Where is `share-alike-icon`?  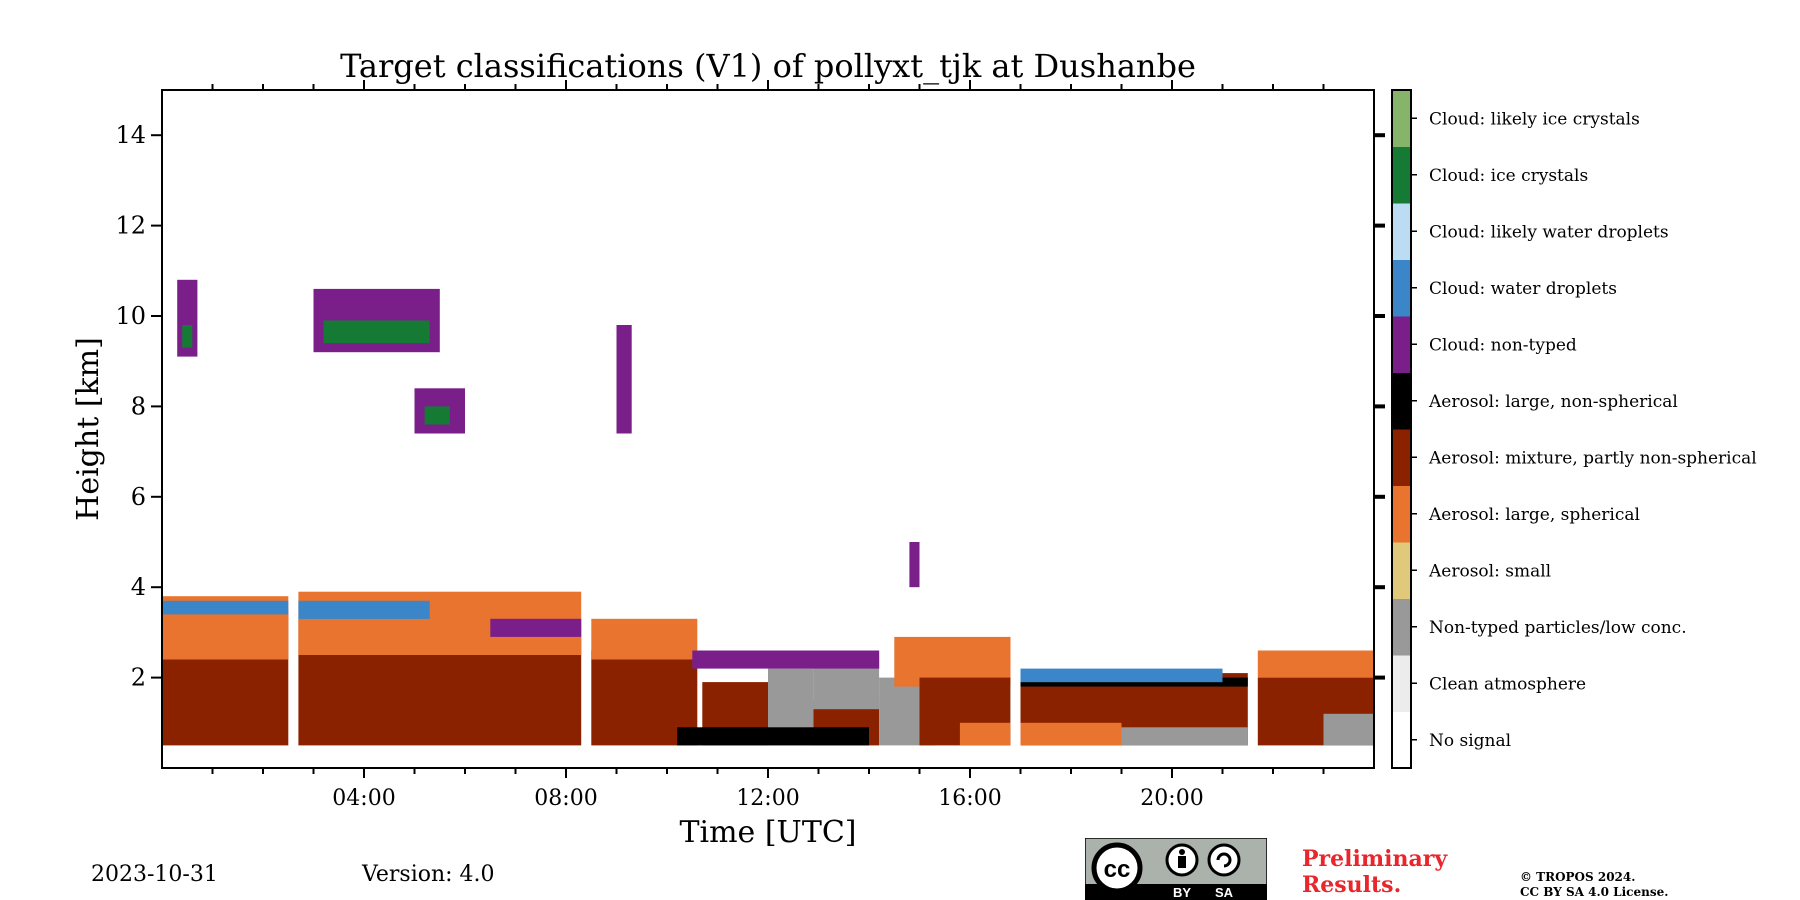
share-alike-icon is located at coordinates (1224, 860).